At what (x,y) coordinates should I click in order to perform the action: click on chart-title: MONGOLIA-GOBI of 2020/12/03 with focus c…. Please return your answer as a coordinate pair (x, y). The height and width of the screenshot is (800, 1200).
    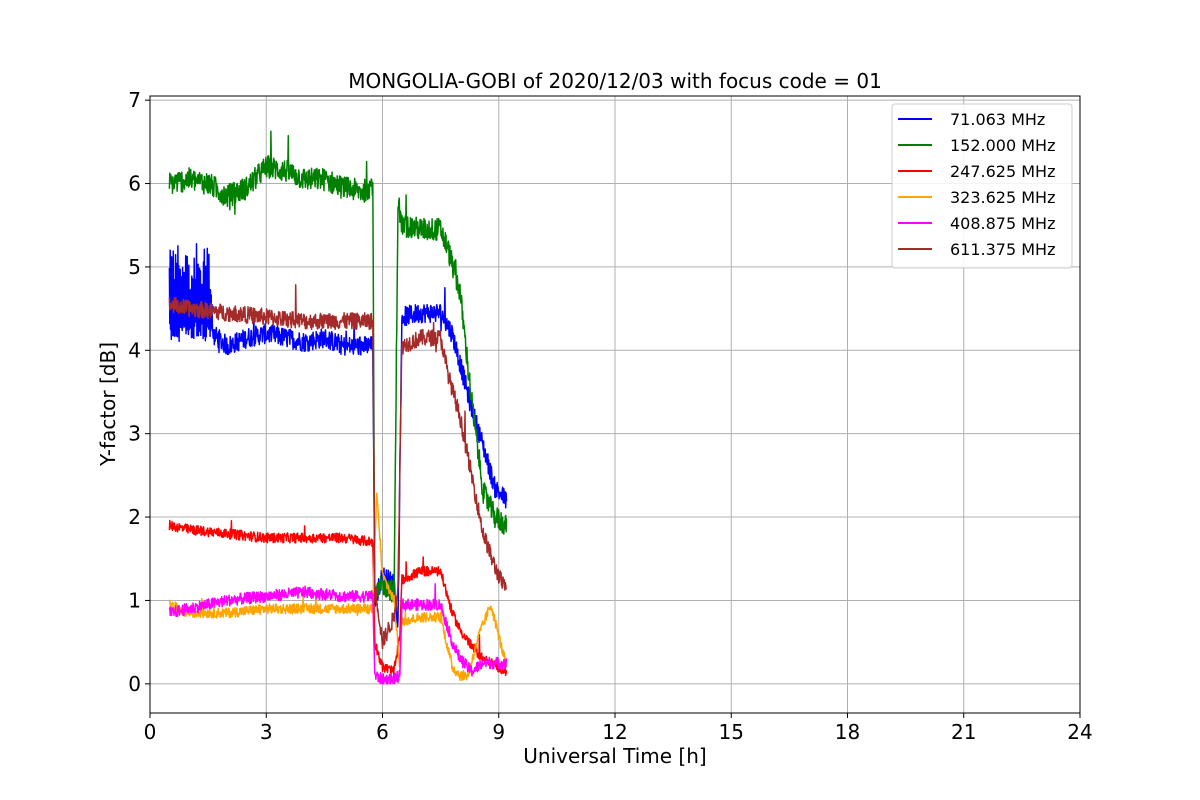
    Looking at the image, I should click on (615, 81).